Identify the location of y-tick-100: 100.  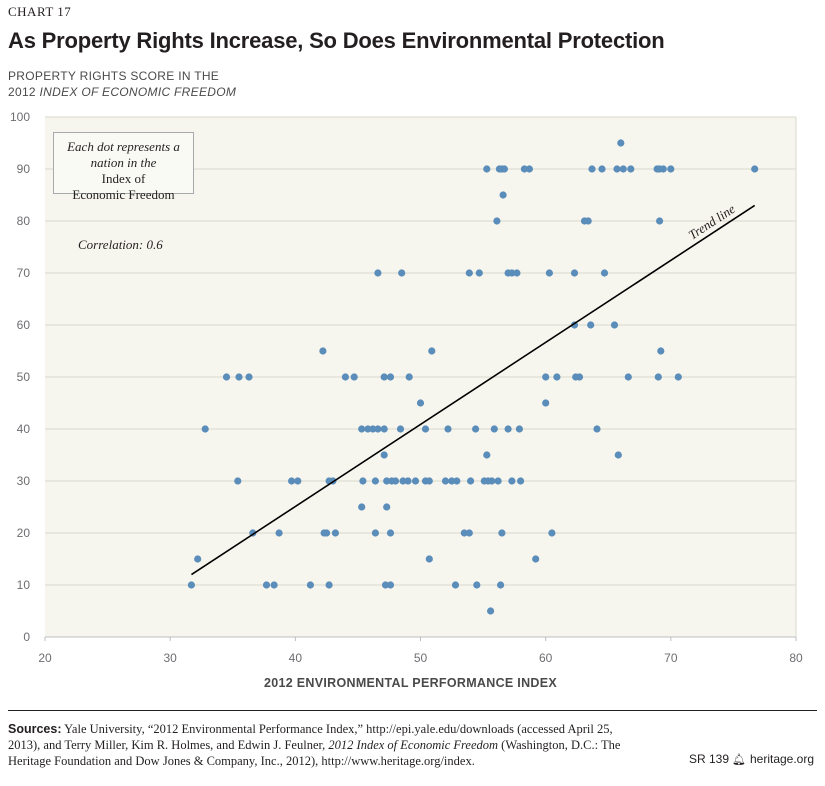
(20, 117).